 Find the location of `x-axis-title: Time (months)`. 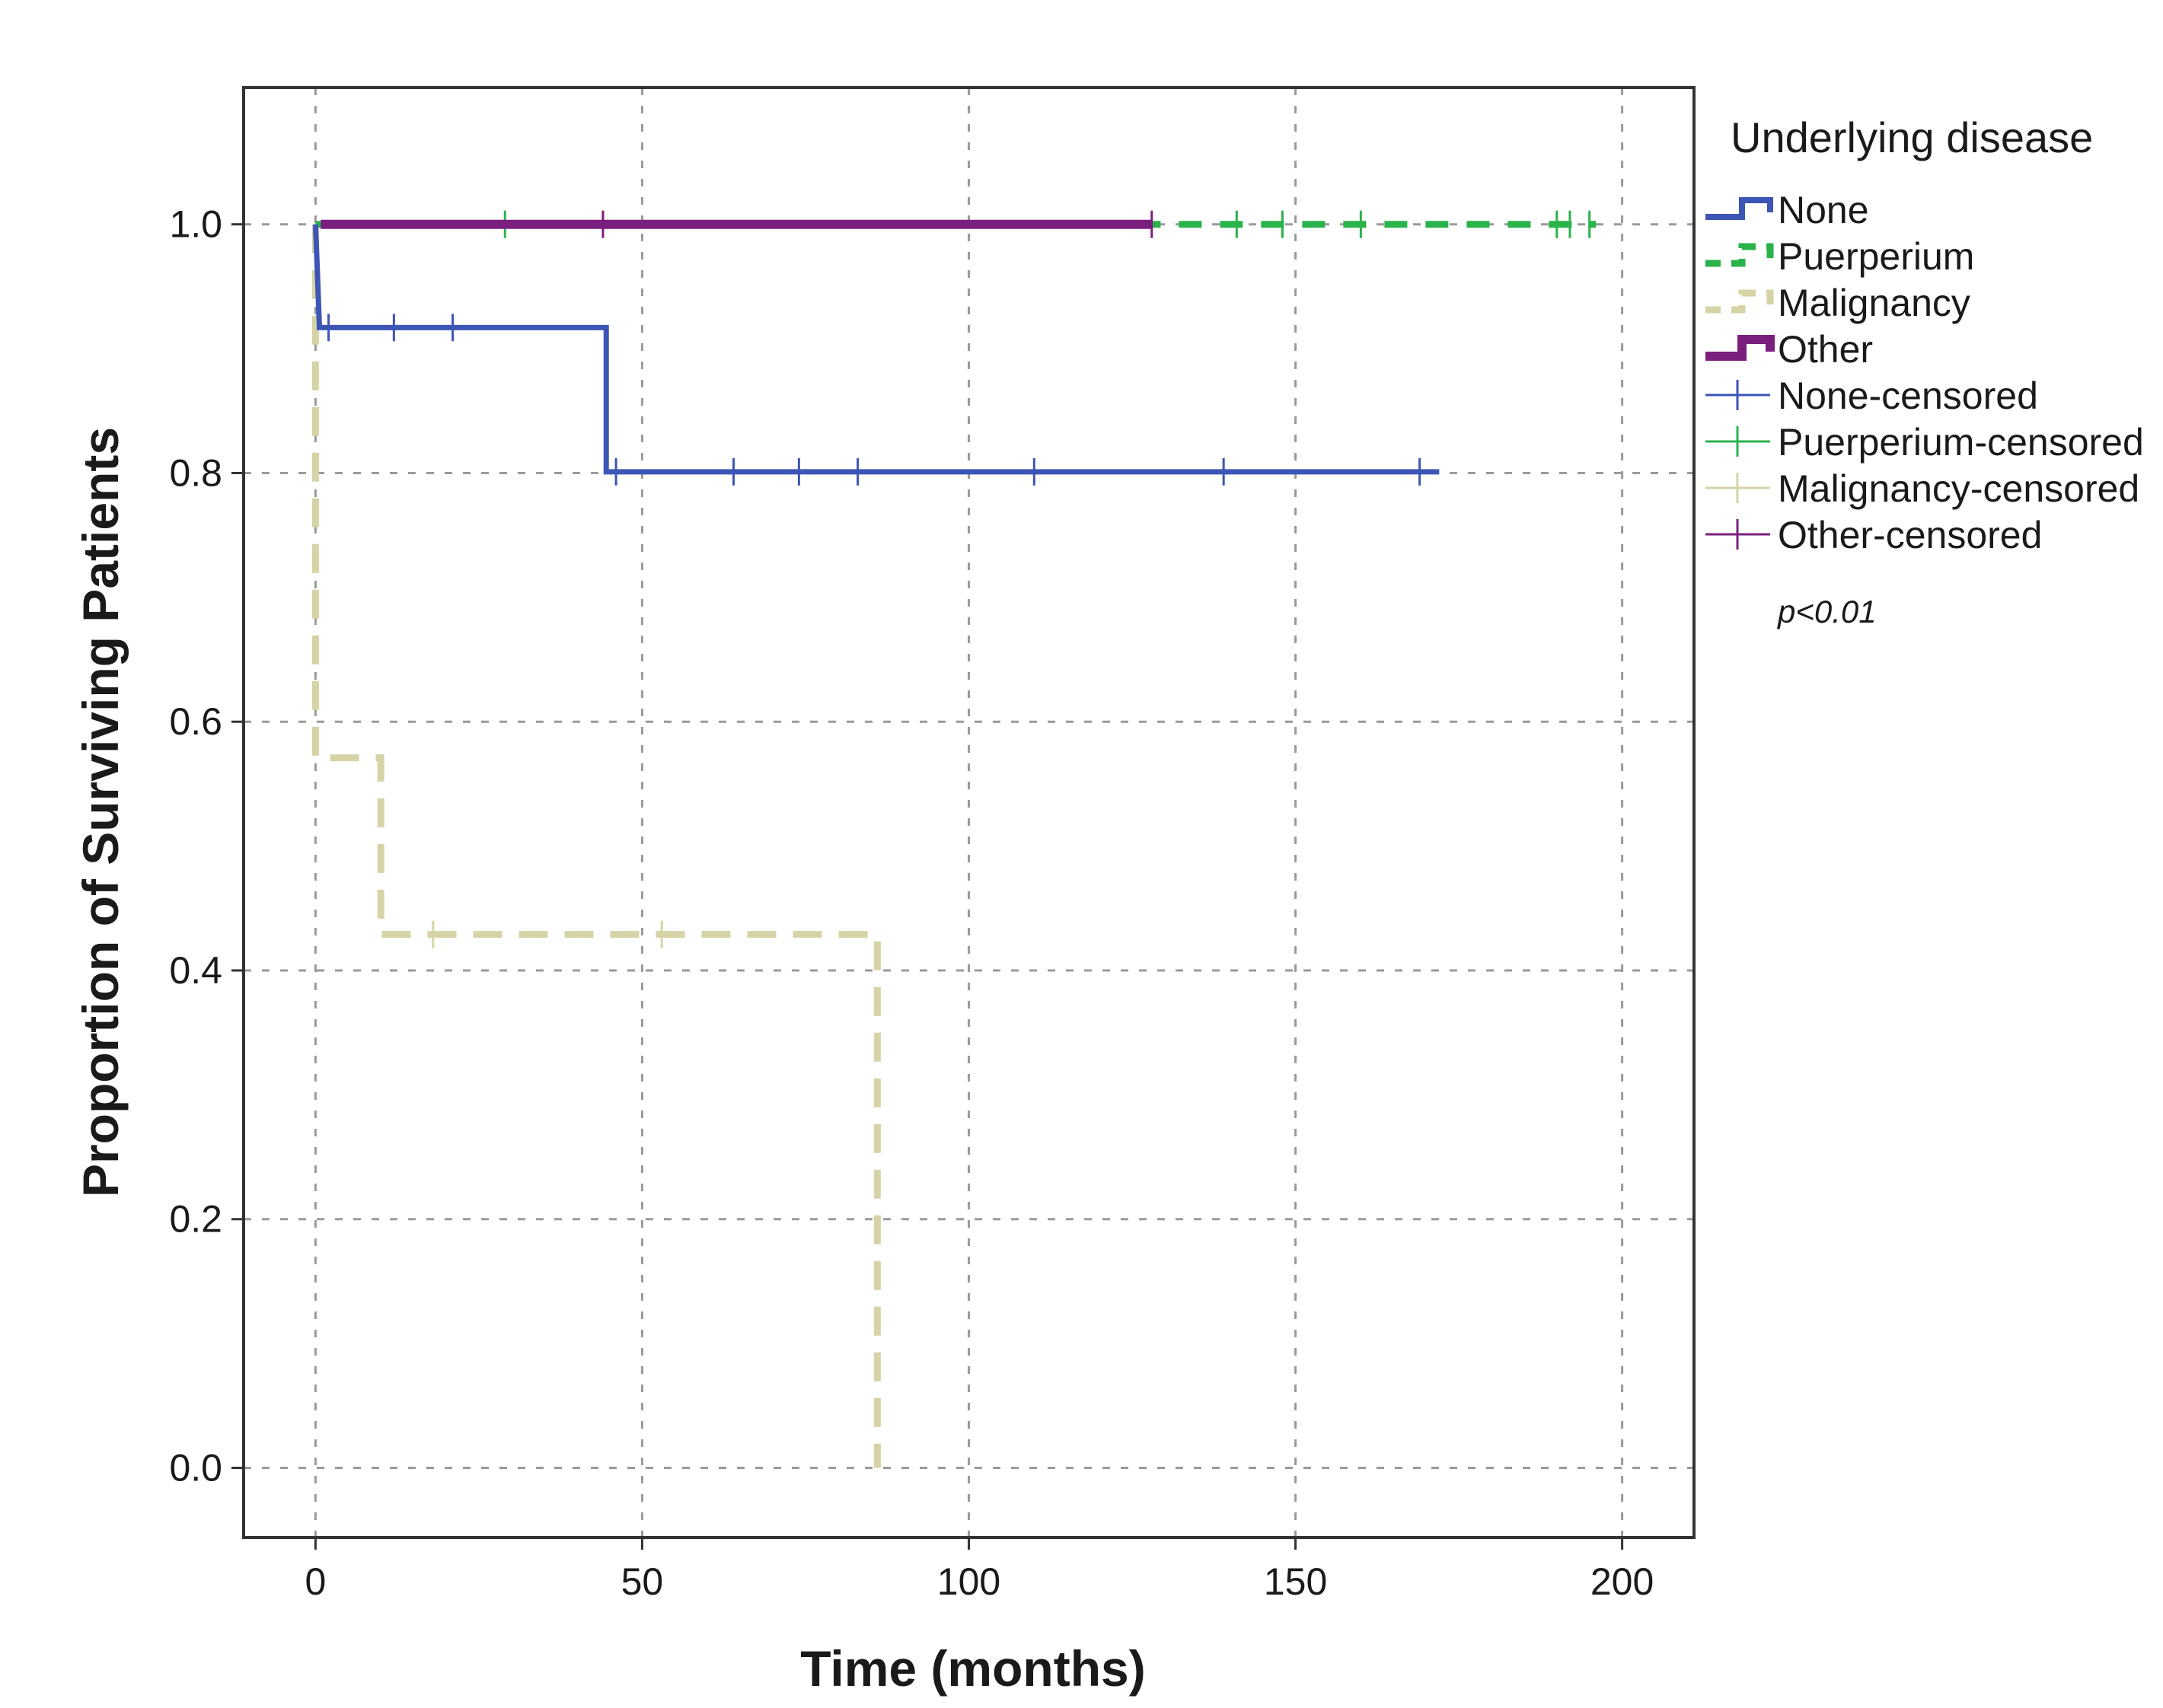

x-axis-title: Time (months) is located at coordinates (973, 1668).